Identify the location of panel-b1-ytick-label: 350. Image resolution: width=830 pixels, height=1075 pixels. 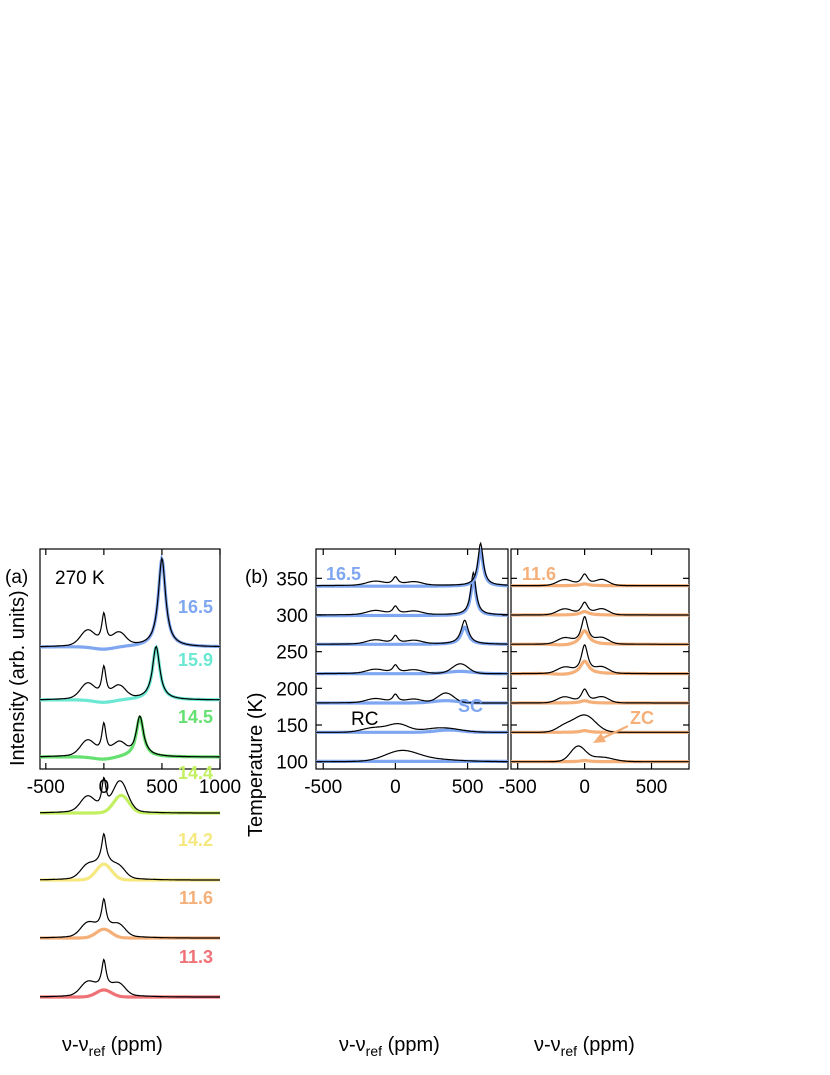
(292, 579).